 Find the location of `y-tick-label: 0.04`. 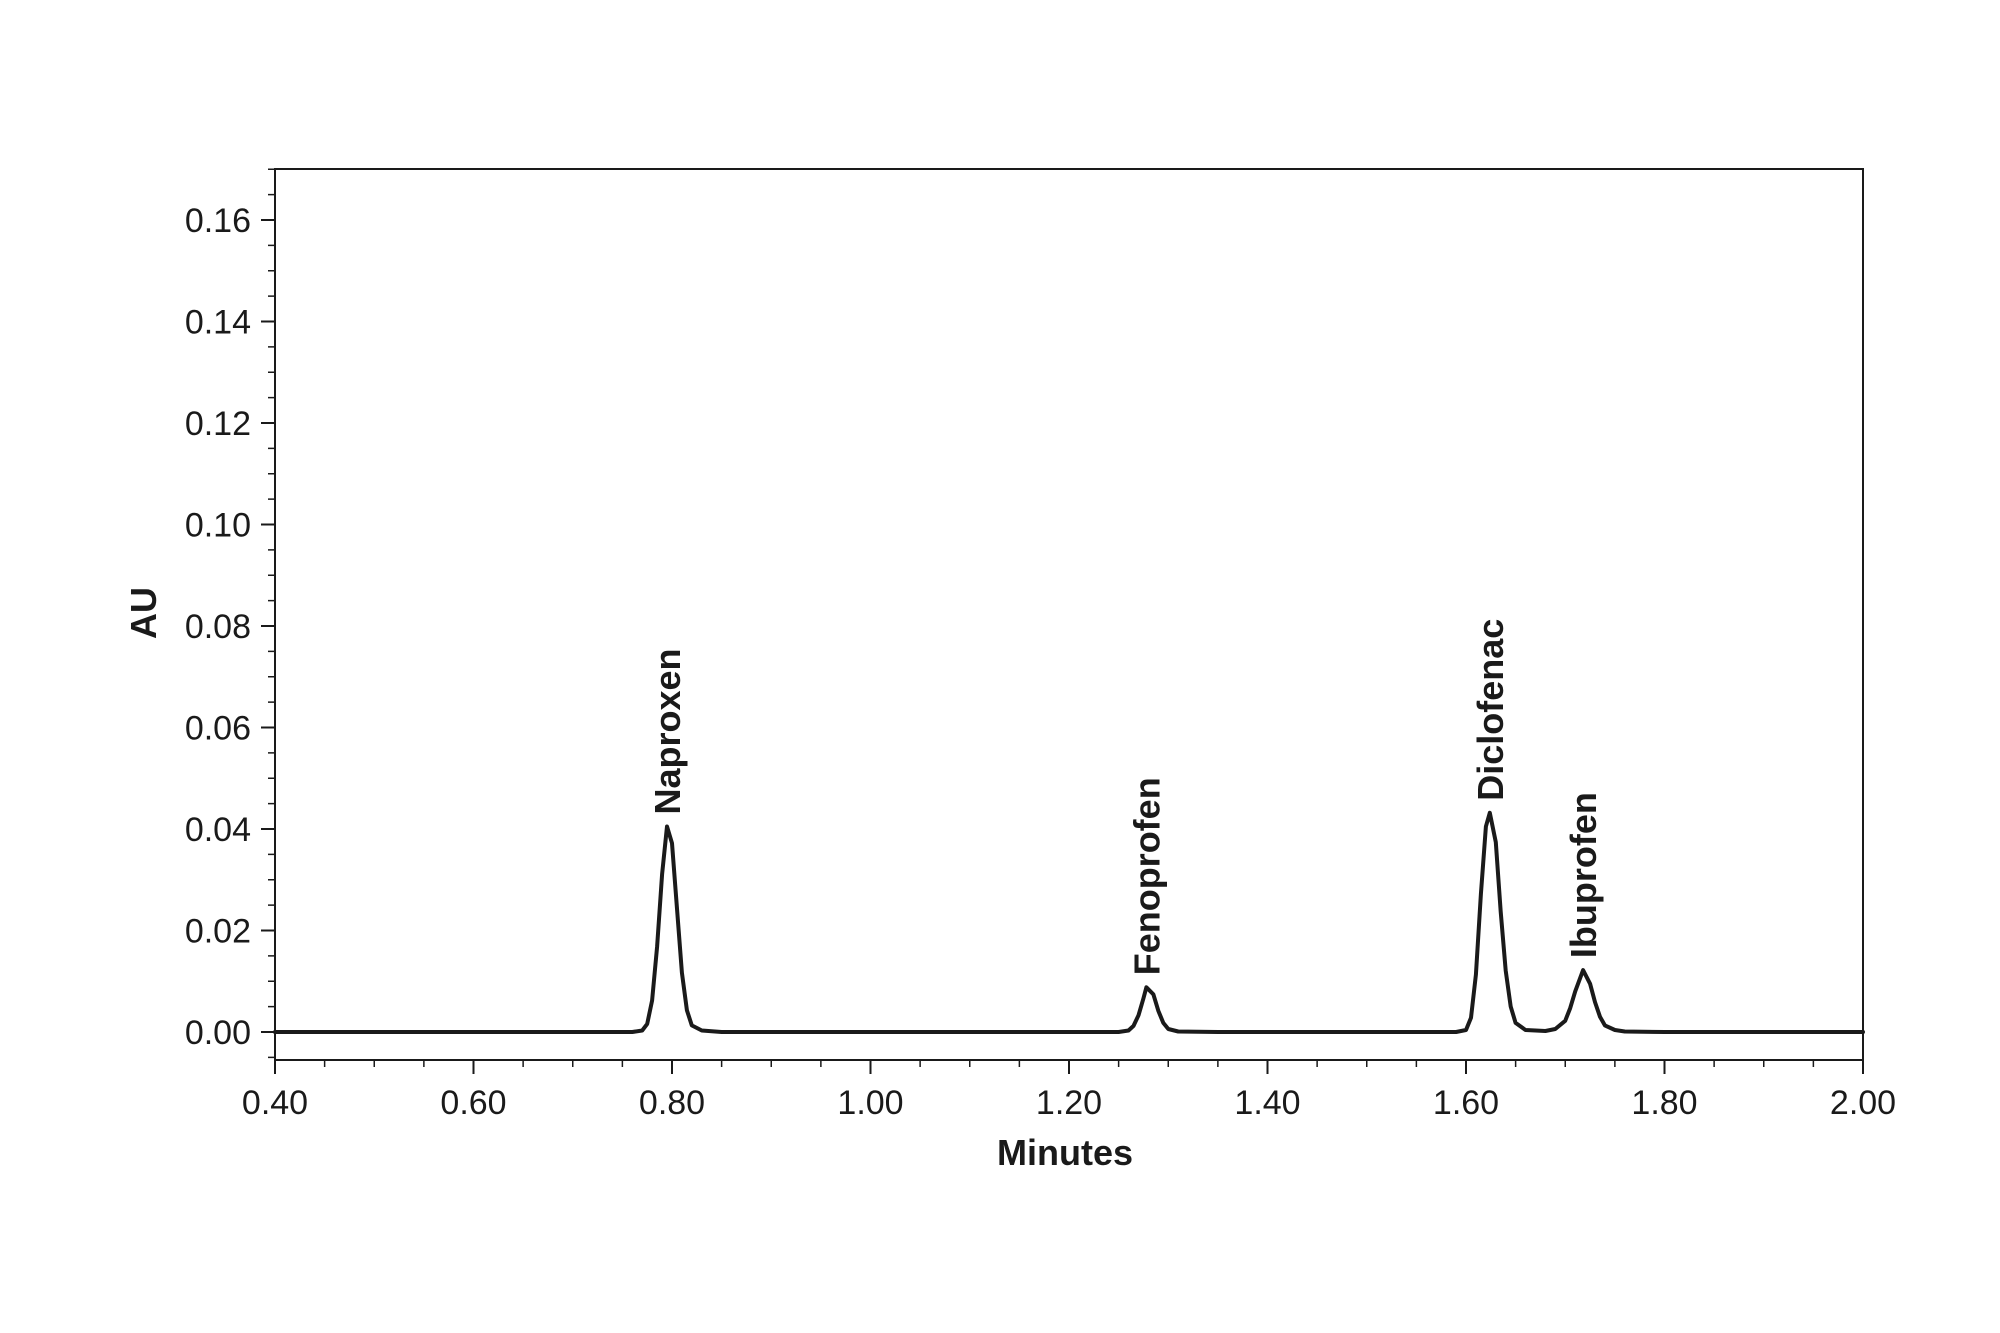

y-tick-label: 0.04 is located at coordinates (218, 830).